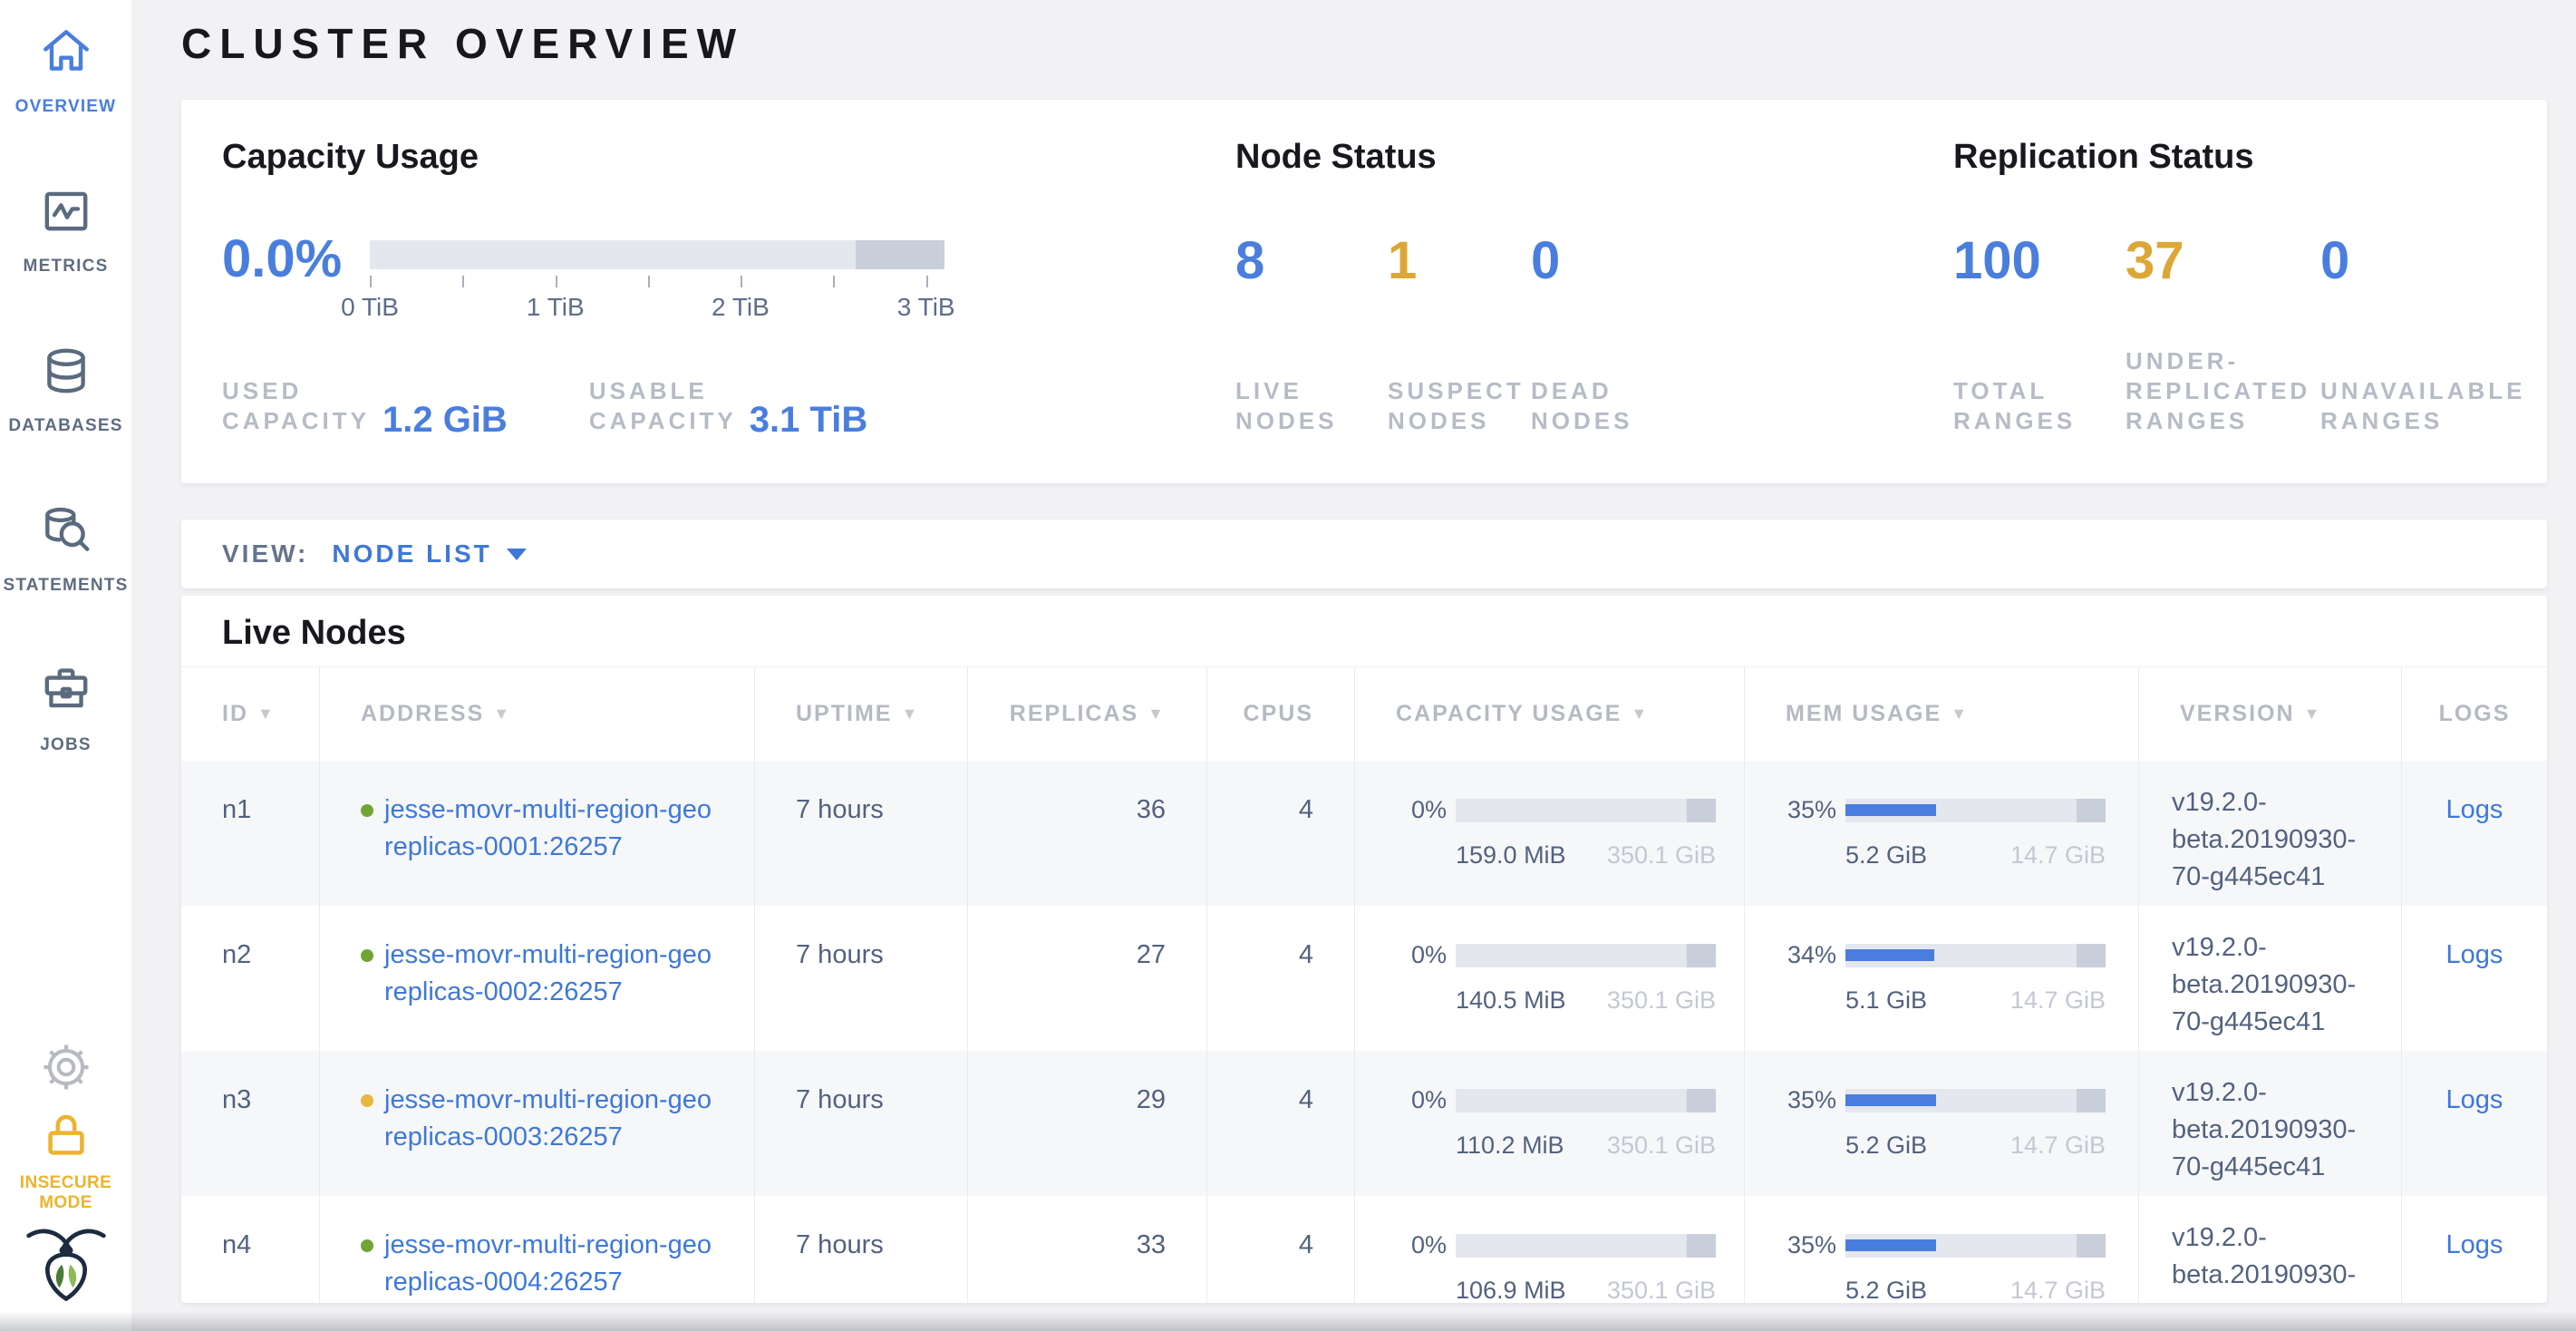 The image size is (2576, 1331). Describe the element at coordinates (2474, 713) in the screenshot. I see `column-header-label: LOGS` at that location.